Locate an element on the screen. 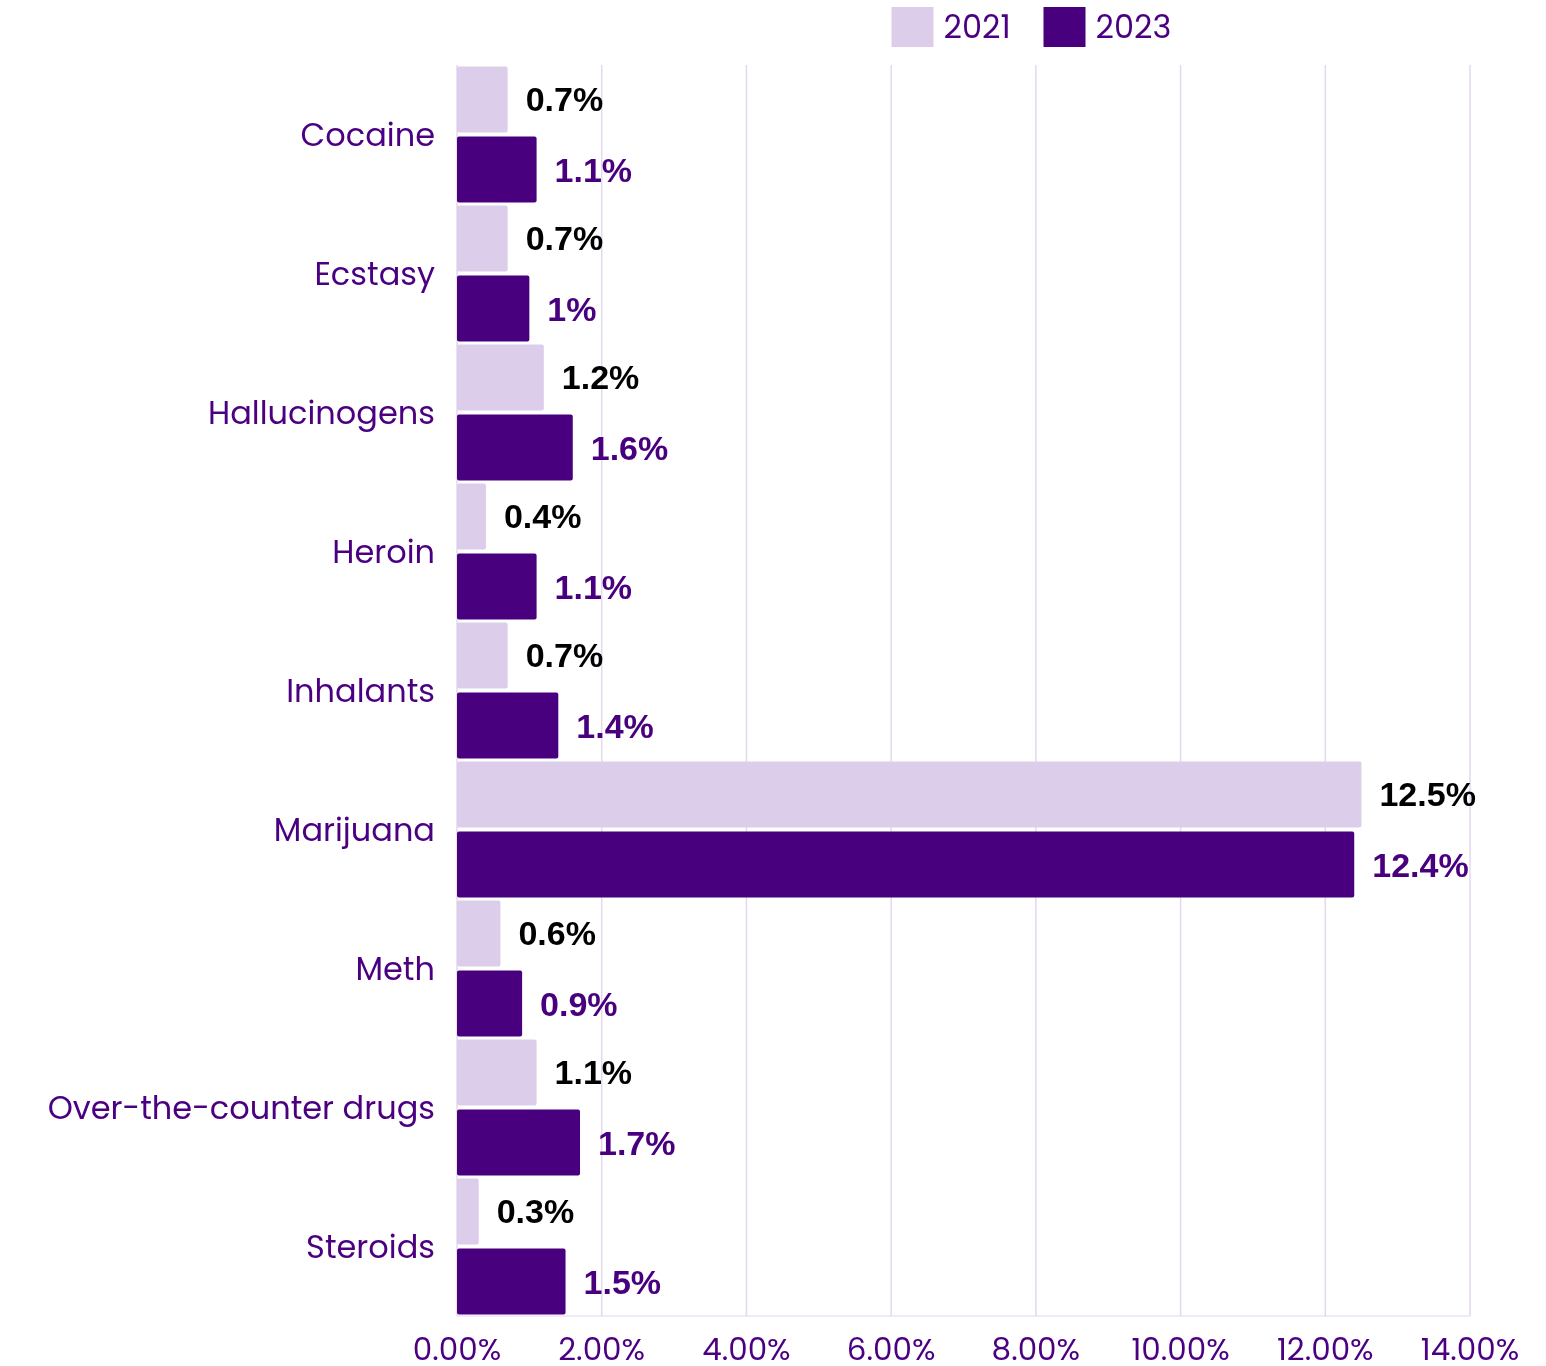 Image resolution: width=1546 pixels, height=1366 pixels. y-tick-label: Inhalants is located at coordinates (360, 690).